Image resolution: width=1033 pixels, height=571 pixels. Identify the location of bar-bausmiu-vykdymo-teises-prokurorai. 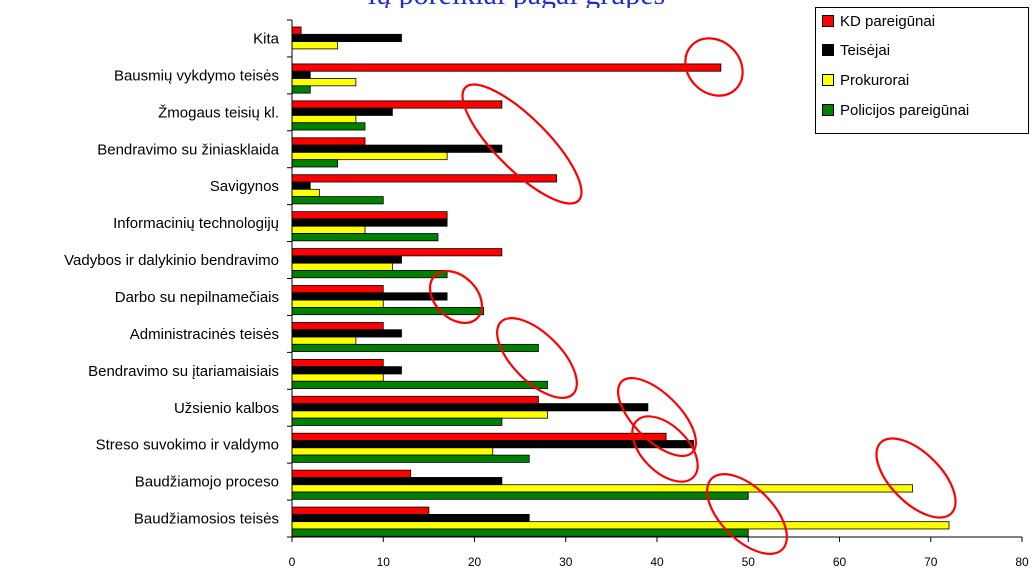
(324, 82).